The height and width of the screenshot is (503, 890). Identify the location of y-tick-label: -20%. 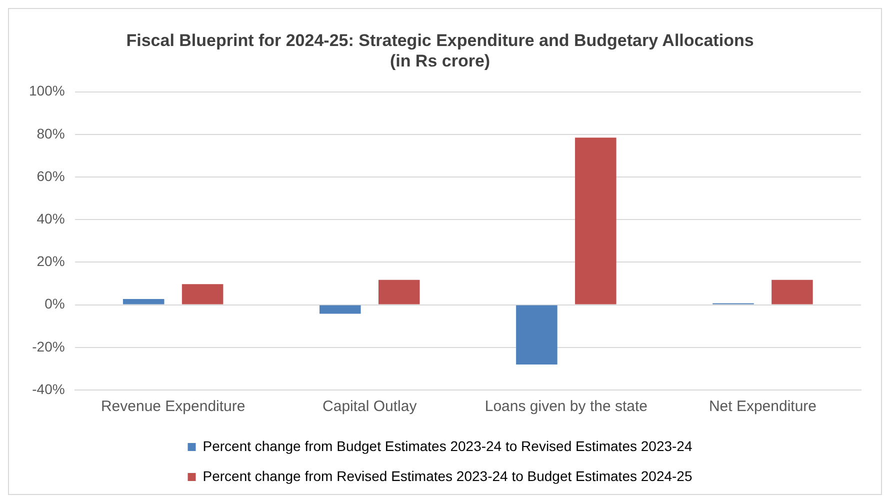
(48, 346).